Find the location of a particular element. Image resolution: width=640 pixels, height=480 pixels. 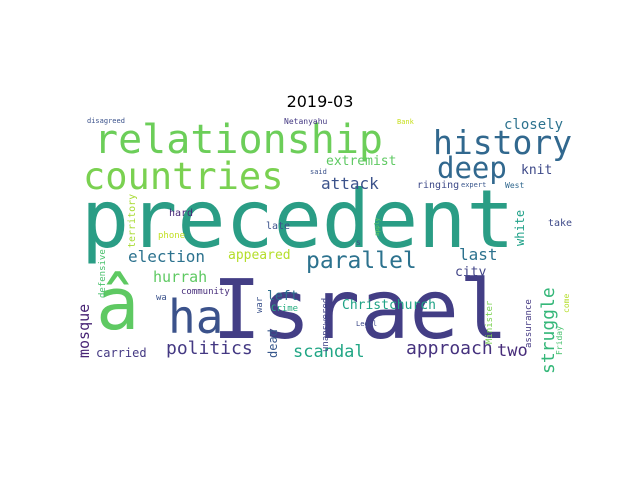

word-mosque: mosque is located at coordinates (84, 330).